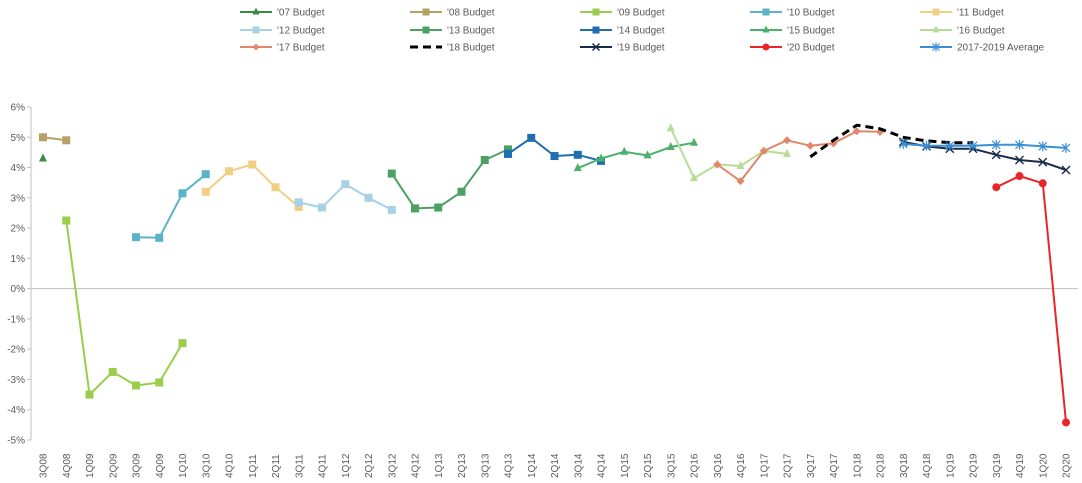  Describe the element at coordinates (625, 465) in the screenshot. I see `x-tick-label: 1Q15` at that location.